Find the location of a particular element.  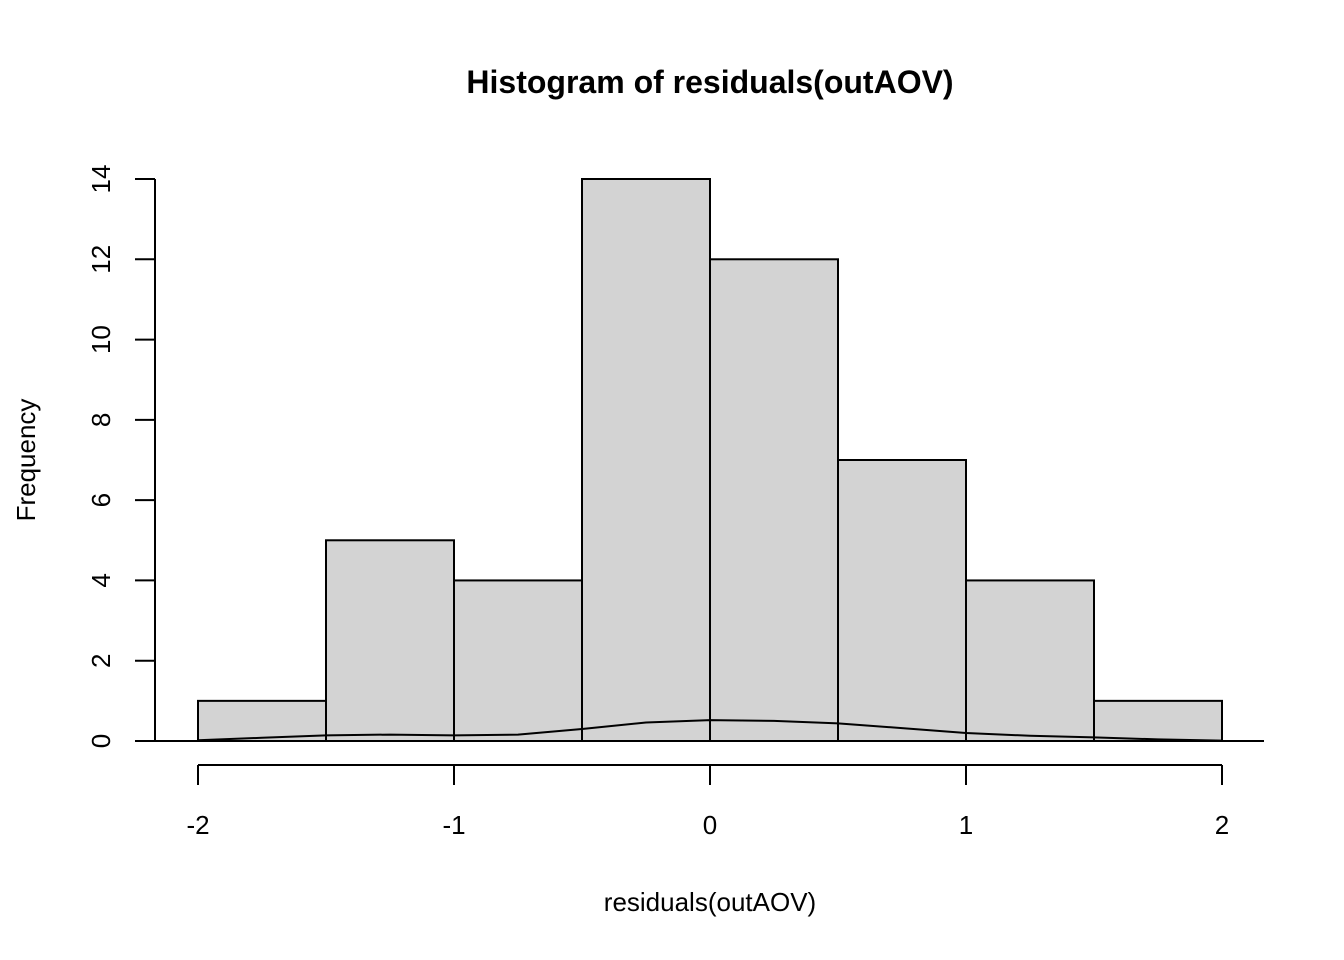

y-tick-label: 14 is located at coordinates (101, 179).